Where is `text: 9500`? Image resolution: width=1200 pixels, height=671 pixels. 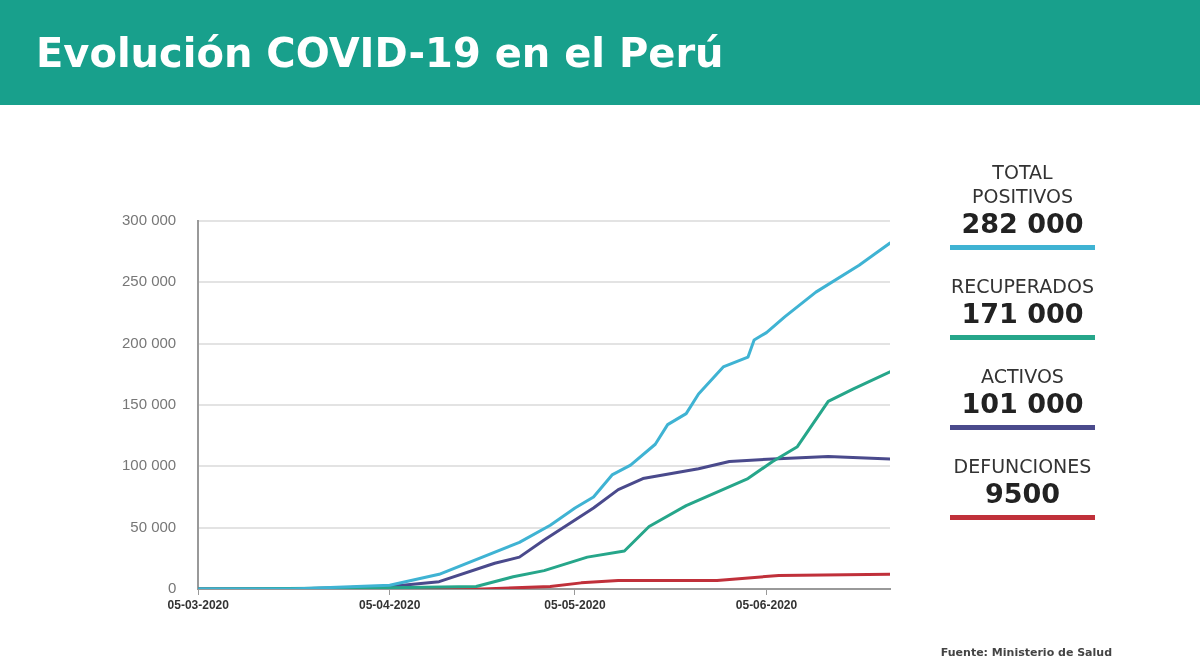 text: 9500 is located at coordinates (1022, 494).